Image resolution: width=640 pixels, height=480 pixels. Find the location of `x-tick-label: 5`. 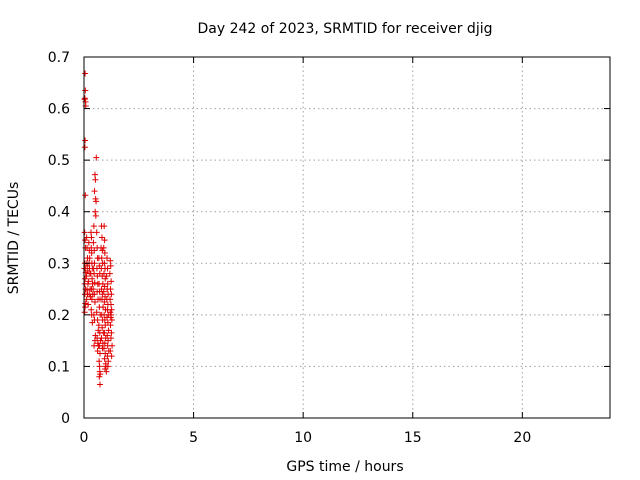

x-tick-label: 5 is located at coordinates (193, 438).